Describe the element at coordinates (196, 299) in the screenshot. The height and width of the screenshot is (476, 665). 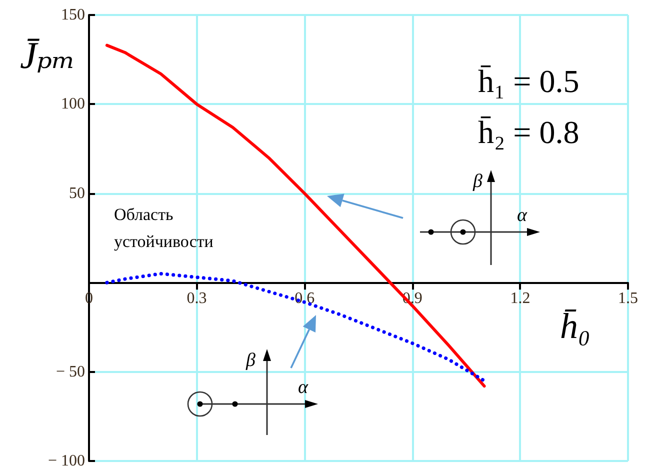
I see `x-tick-label: 0.3` at that location.